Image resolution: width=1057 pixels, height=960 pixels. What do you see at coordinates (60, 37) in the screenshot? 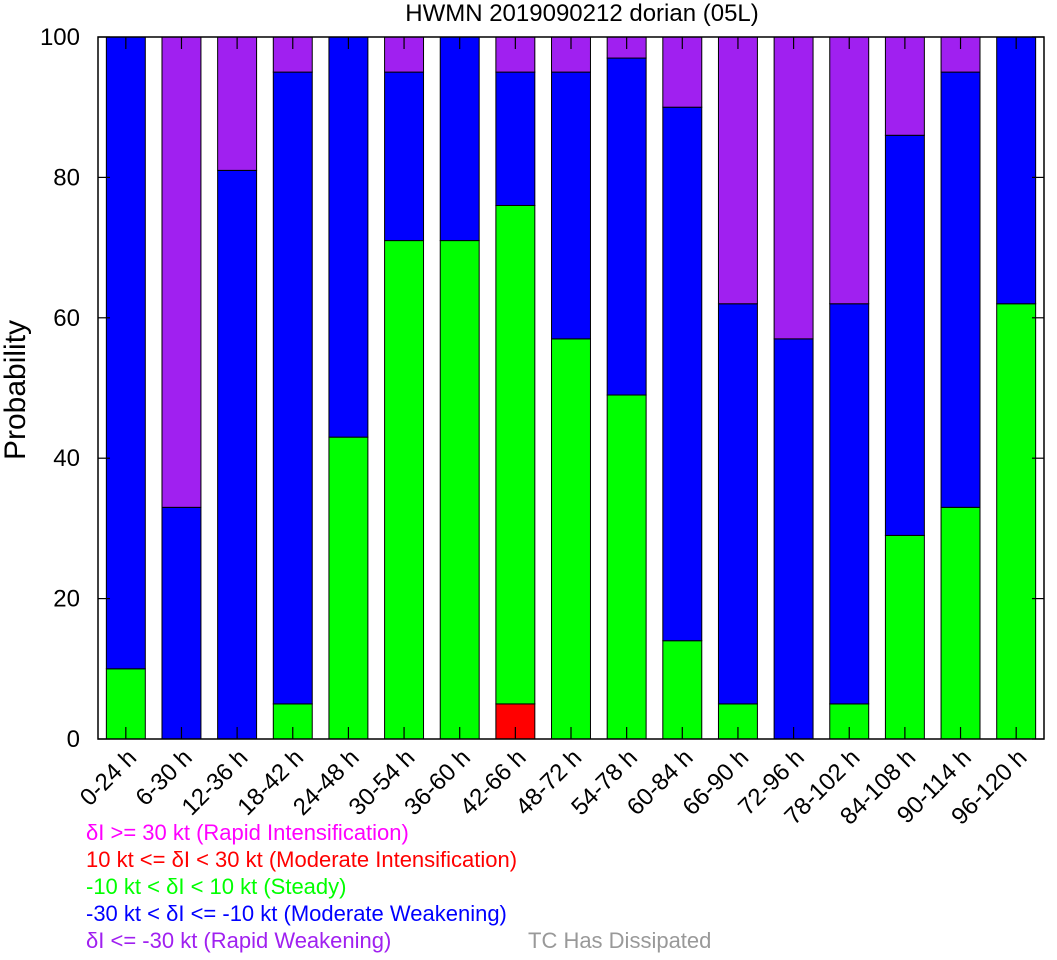
I see `y-tick-label-100: 100` at bounding box center [60, 37].